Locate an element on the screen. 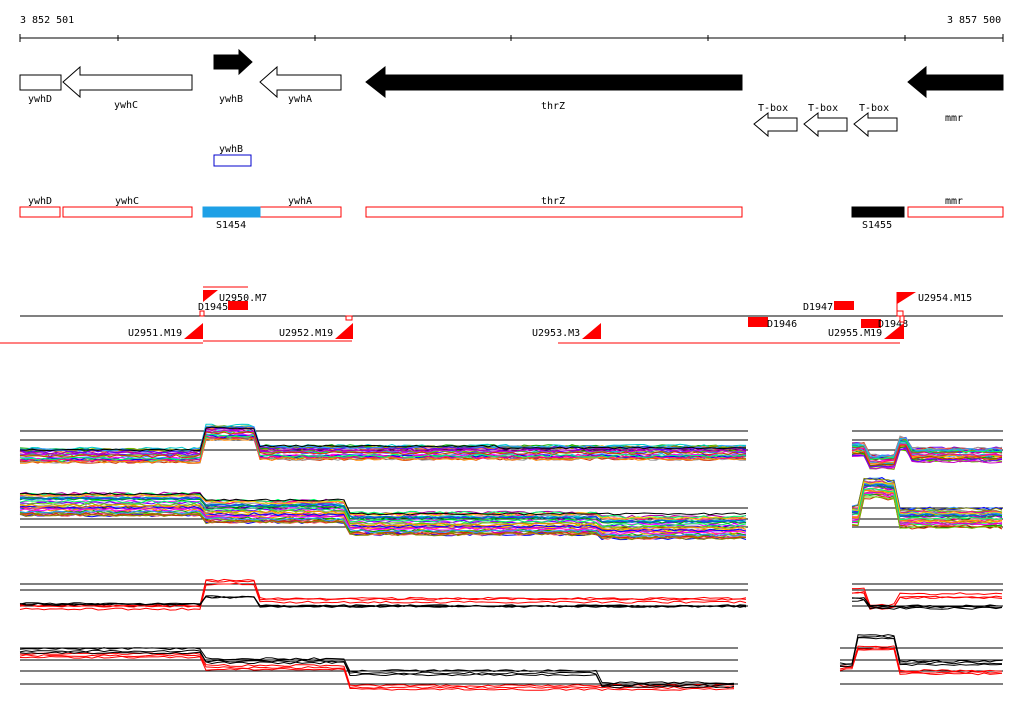 The image size is (1024, 714). gene-ywhC-label: ywhC is located at coordinates (126, 105).